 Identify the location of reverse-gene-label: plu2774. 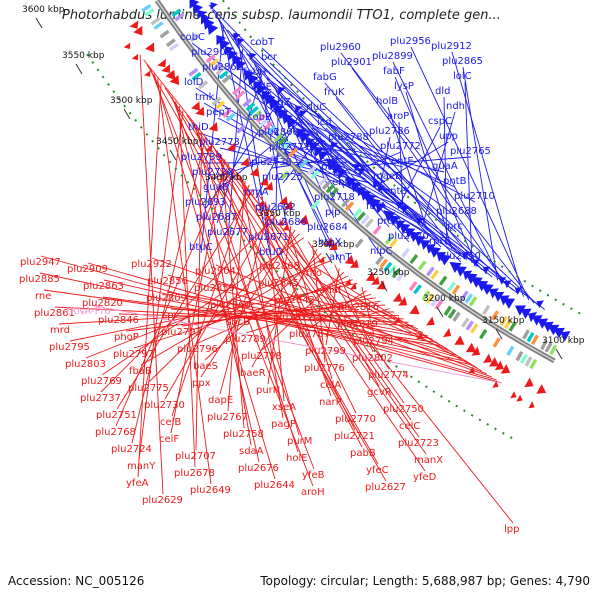
(388, 375).